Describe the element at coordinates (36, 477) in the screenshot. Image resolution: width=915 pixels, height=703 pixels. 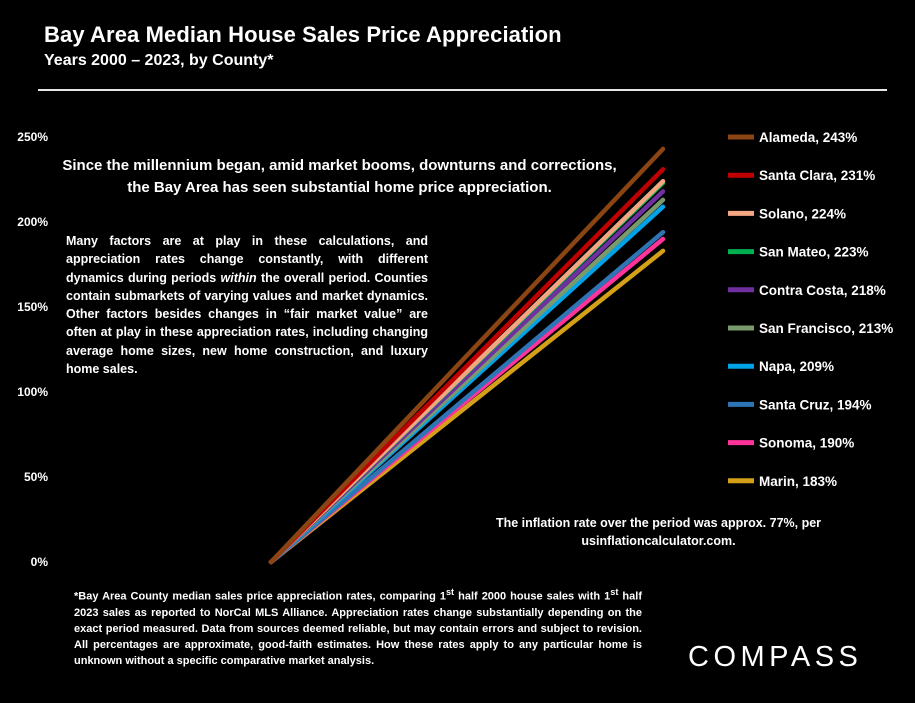
I see `y-tick-label: 50%` at that location.